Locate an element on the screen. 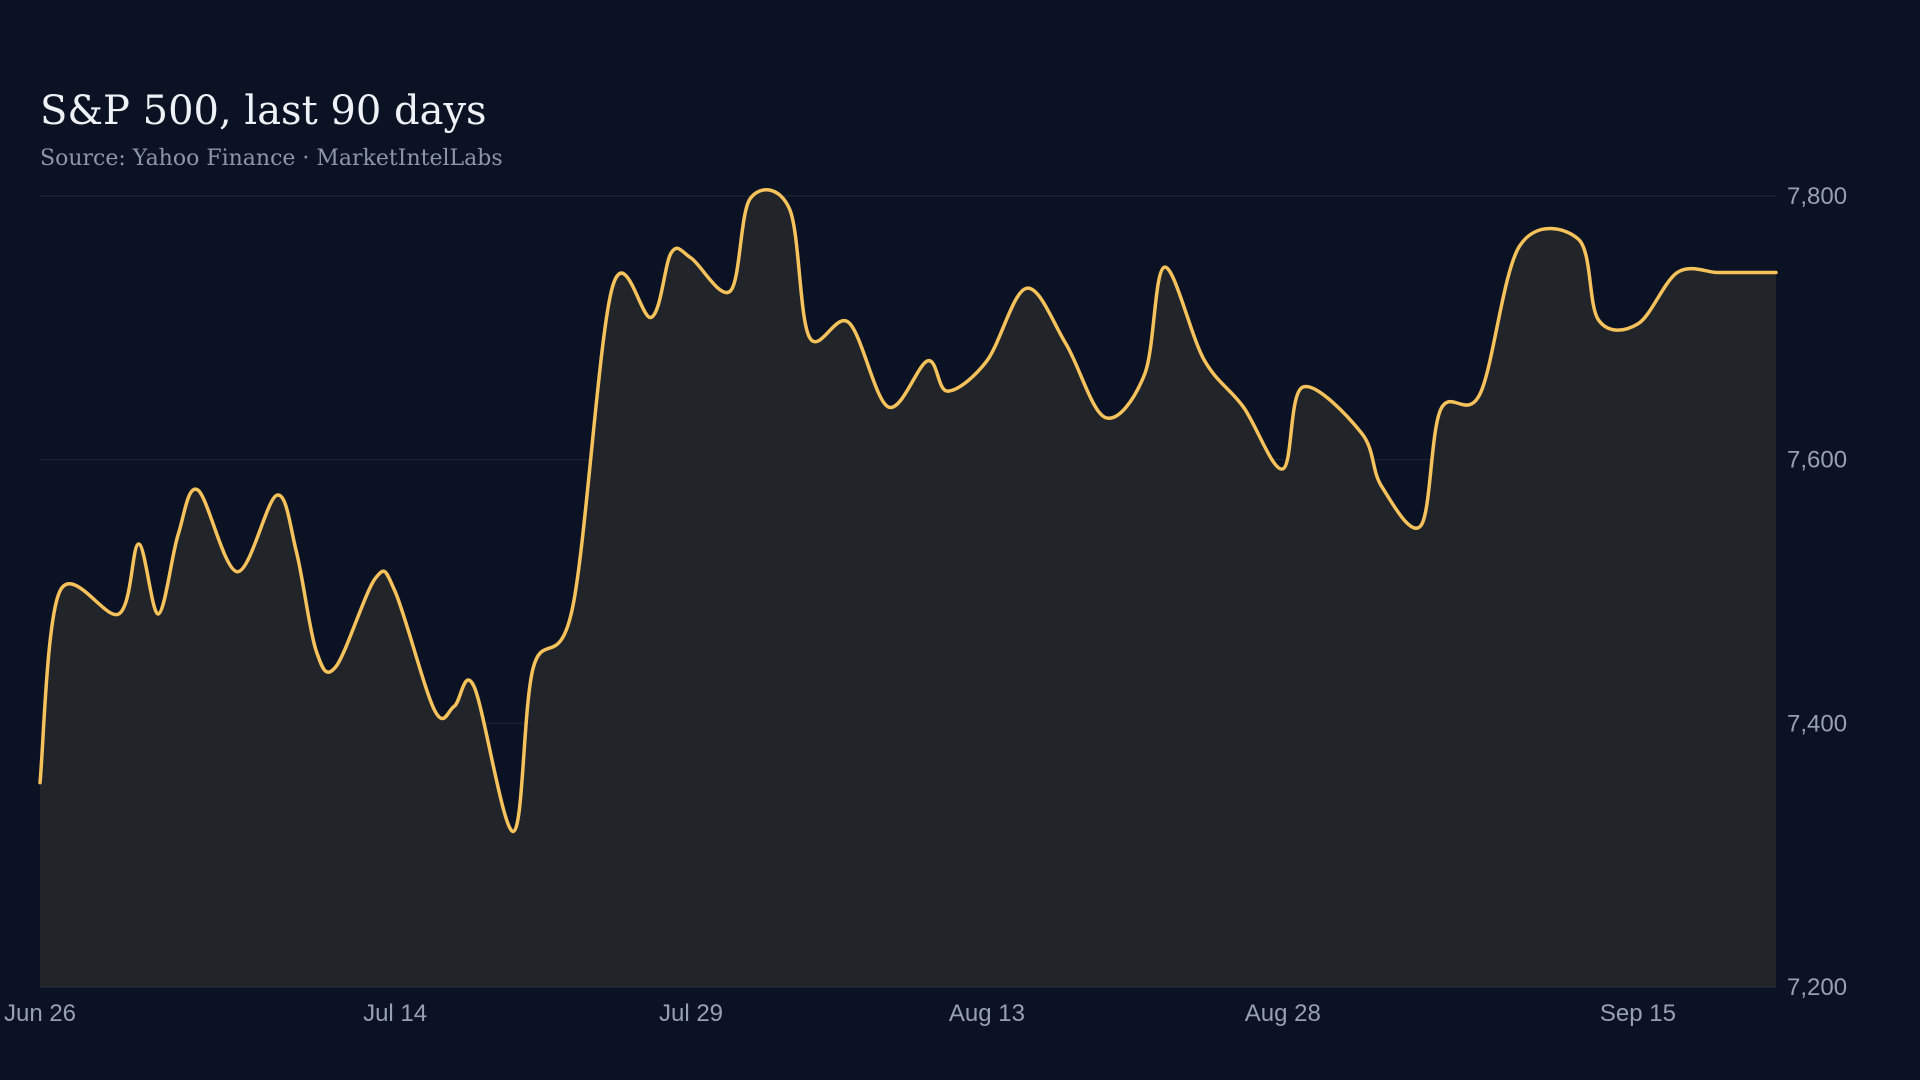 This screenshot has height=1080, width=1920. x-tick-label: Jun 26 is located at coordinates (40, 1013).